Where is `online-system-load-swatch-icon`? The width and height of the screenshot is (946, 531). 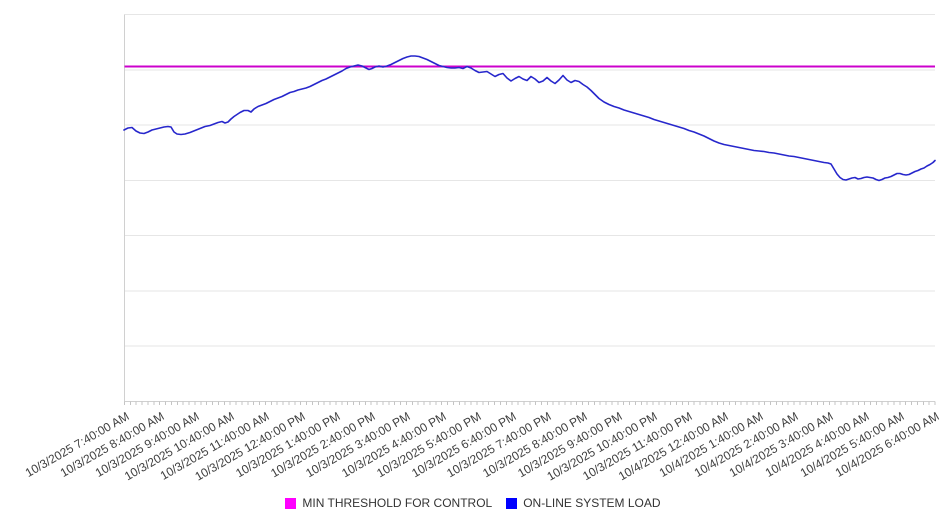 online-system-load-swatch-icon is located at coordinates (512, 503).